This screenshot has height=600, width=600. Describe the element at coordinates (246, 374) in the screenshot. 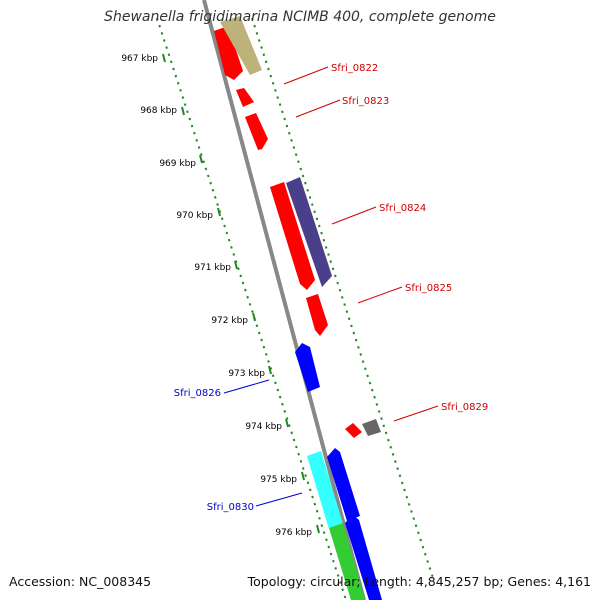

I see `ruler-label: 973 kbp` at that location.